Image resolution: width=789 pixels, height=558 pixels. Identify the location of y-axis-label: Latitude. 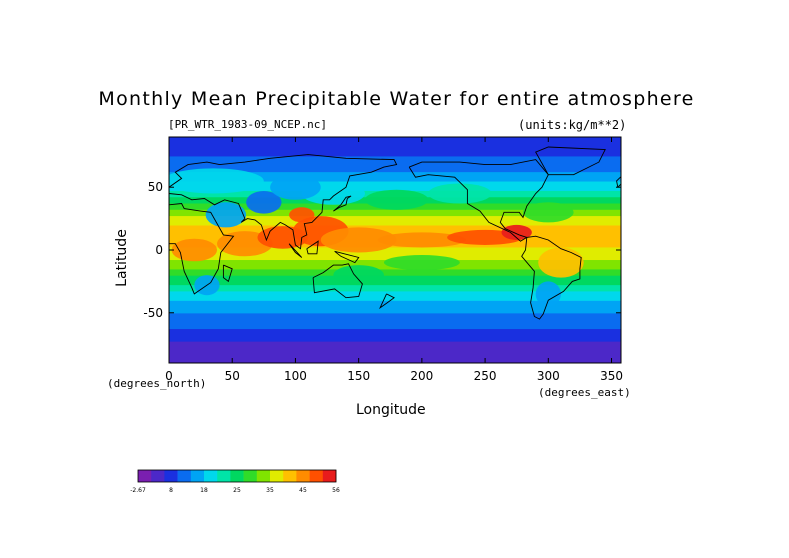
(122, 258).